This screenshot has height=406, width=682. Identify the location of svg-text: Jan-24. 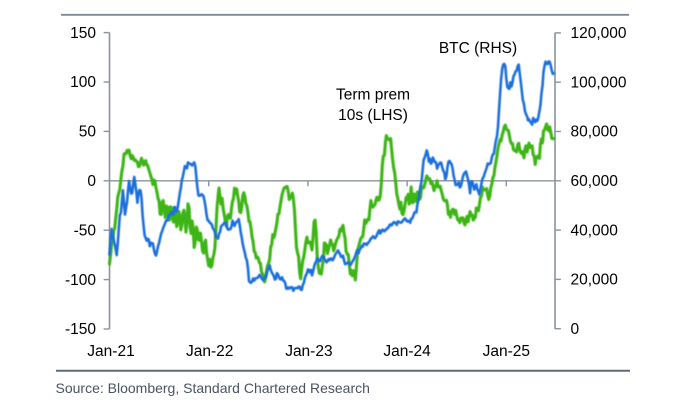
(407, 351).